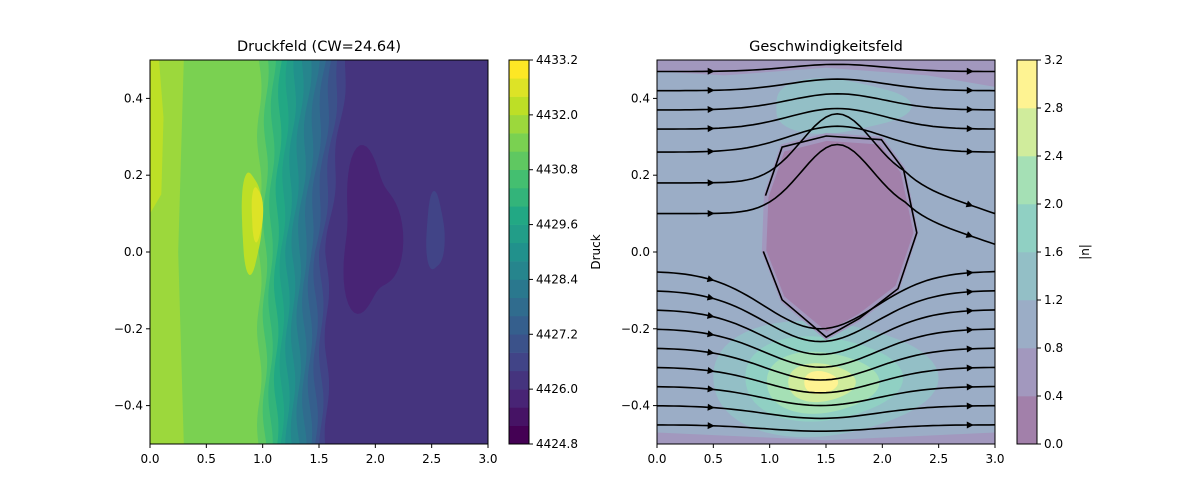 The image size is (1200, 500). What do you see at coordinates (557, 170) in the screenshot?
I see `colorbar-tick-label: 4430.8` at bounding box center [557, 170].